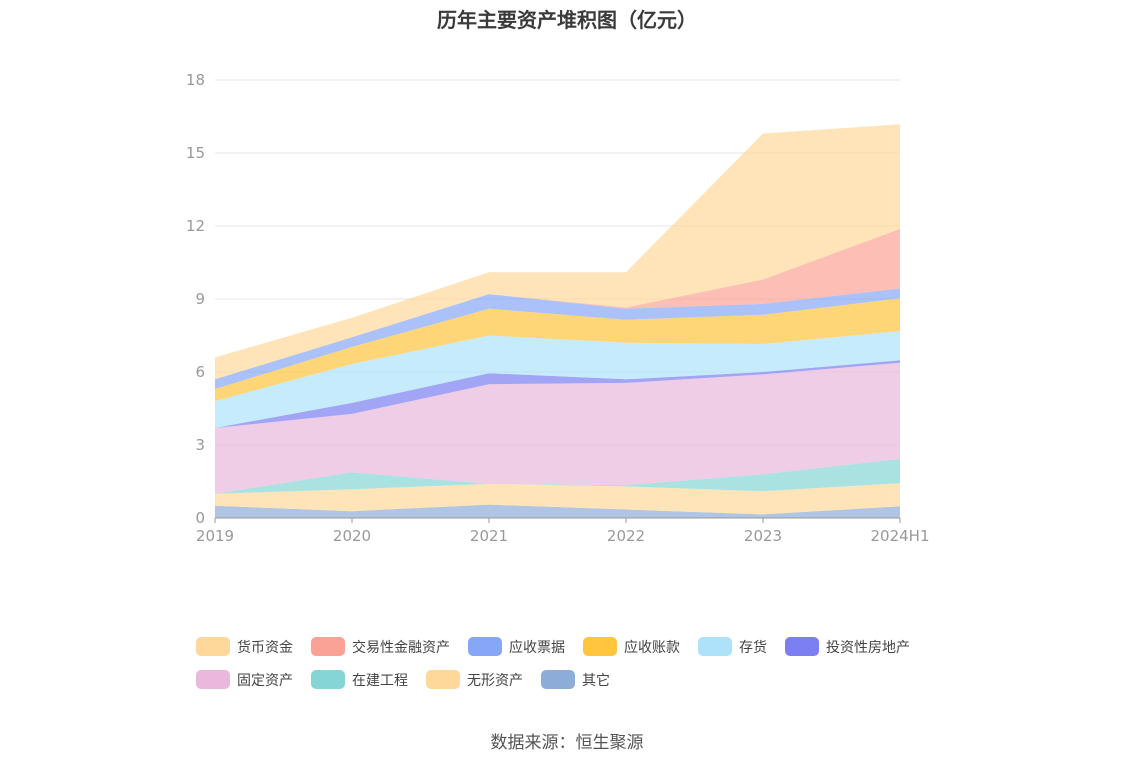  I want to click on x-tick-label: 2019, so click(215, 536).